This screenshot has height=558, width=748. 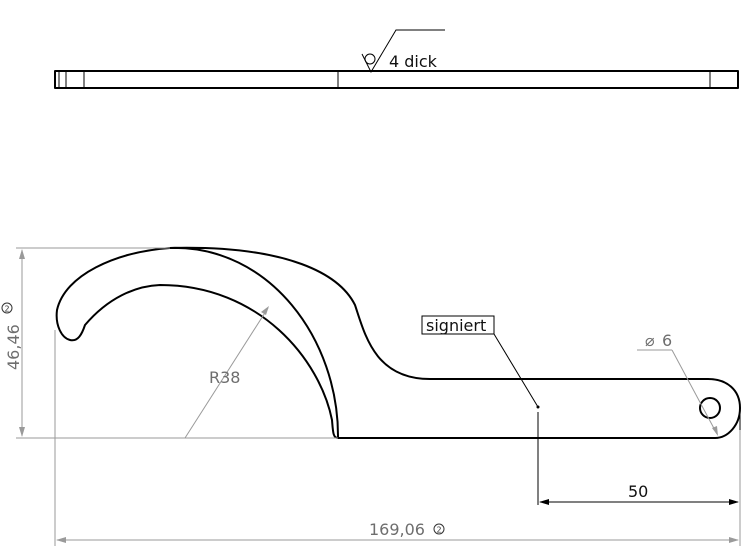 I want to click on surface-symbol, so click(x=403, y=51).